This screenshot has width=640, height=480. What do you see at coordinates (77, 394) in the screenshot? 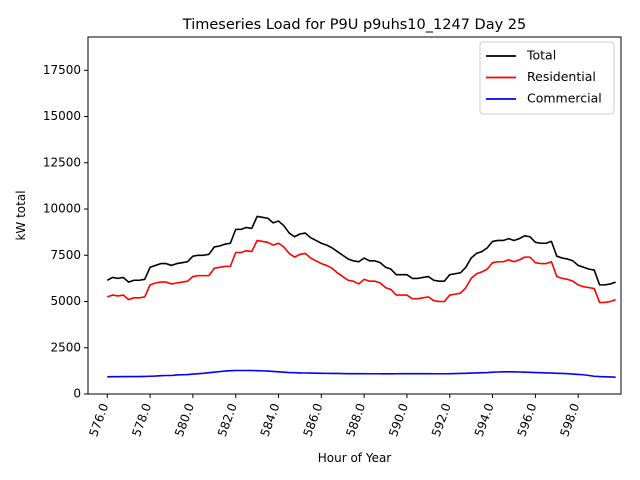
I see `y-tick-label: 0` at bounding box center [77, 394].